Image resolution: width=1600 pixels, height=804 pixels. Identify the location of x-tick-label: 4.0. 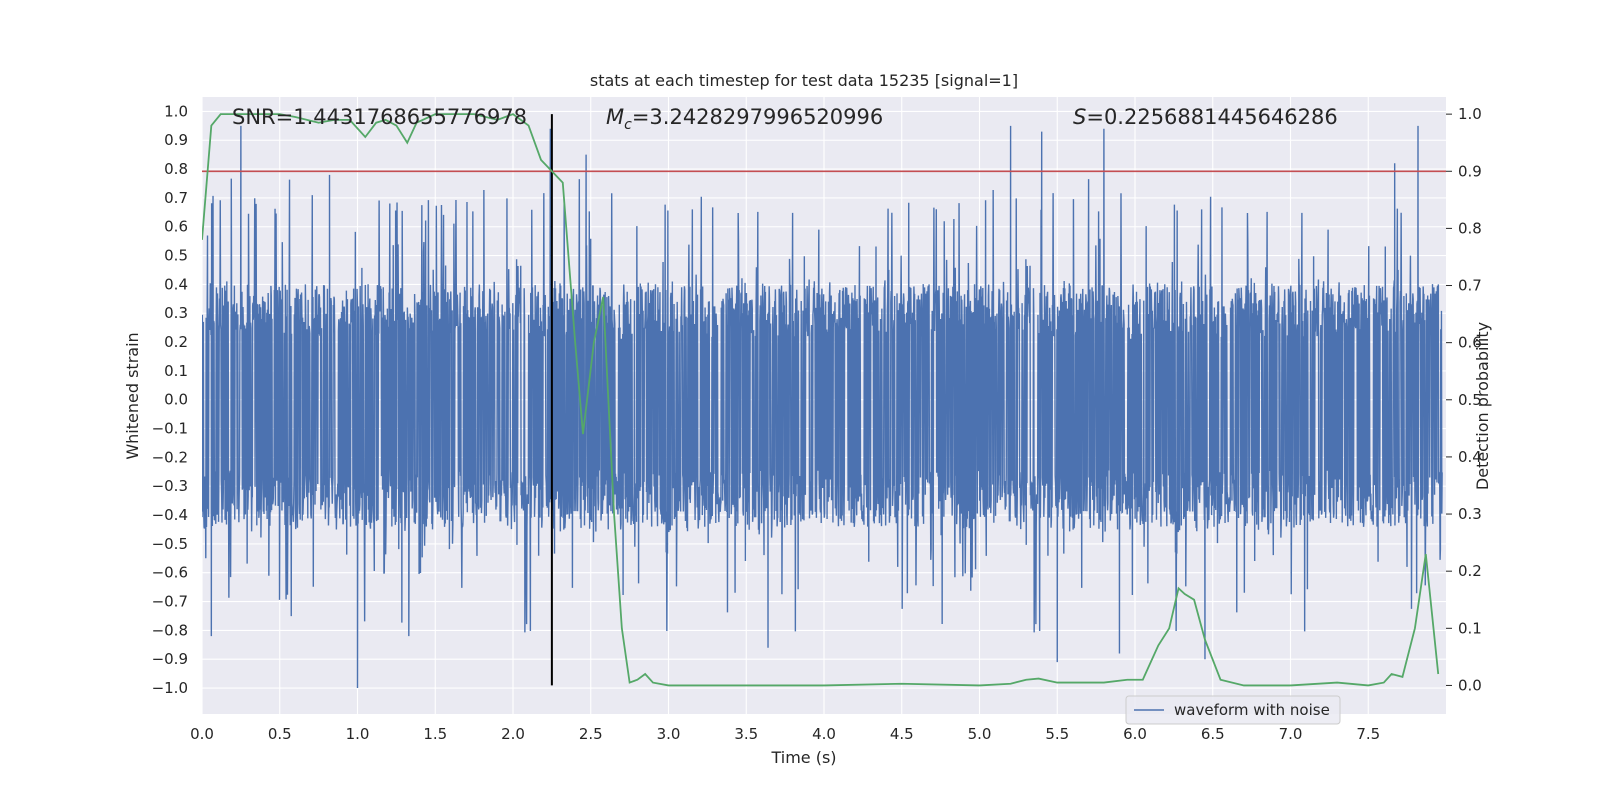
(824, 734).